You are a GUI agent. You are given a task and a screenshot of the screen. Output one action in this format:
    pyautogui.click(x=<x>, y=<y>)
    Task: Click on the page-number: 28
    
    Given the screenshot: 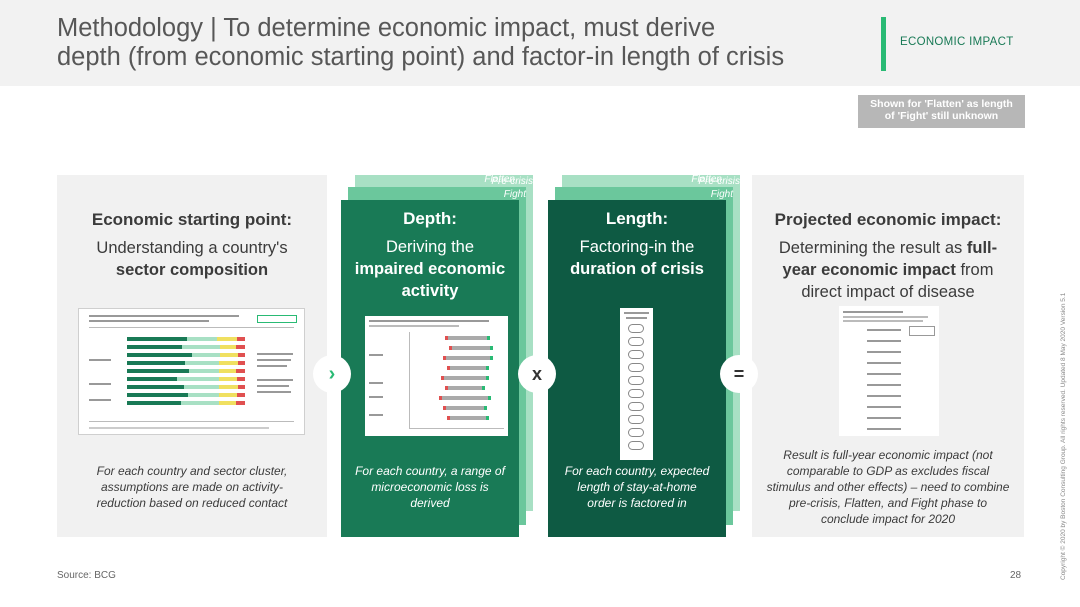 What is the action you would take?
    pyautogui.click(x=1016, y=575)
    